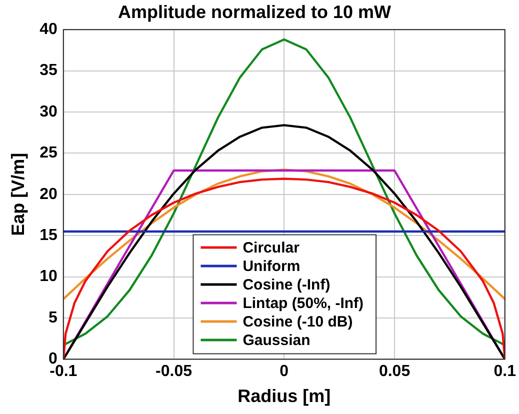  Describe the element at coordinates (49, 111) in the screenshot. I see `y-tick-label: 30` at that location.